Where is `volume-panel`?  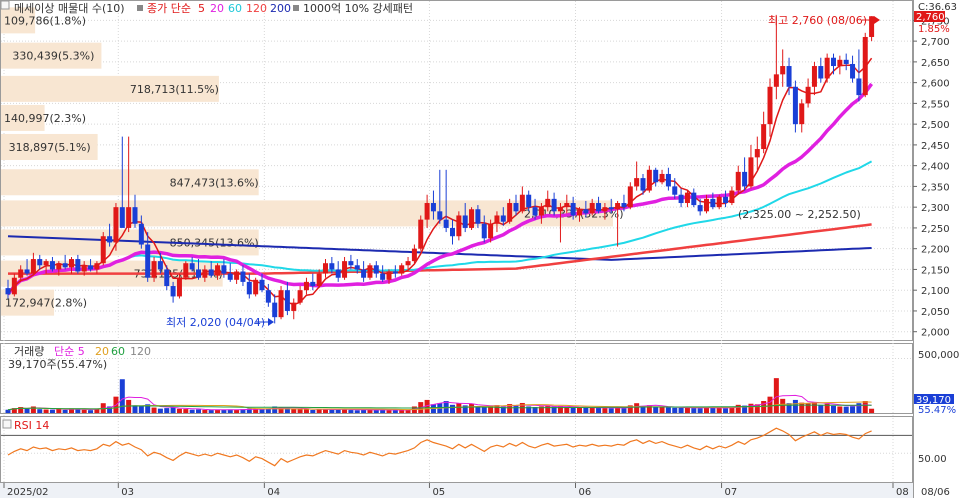 volume-panel is located at coordinates (456, 378).